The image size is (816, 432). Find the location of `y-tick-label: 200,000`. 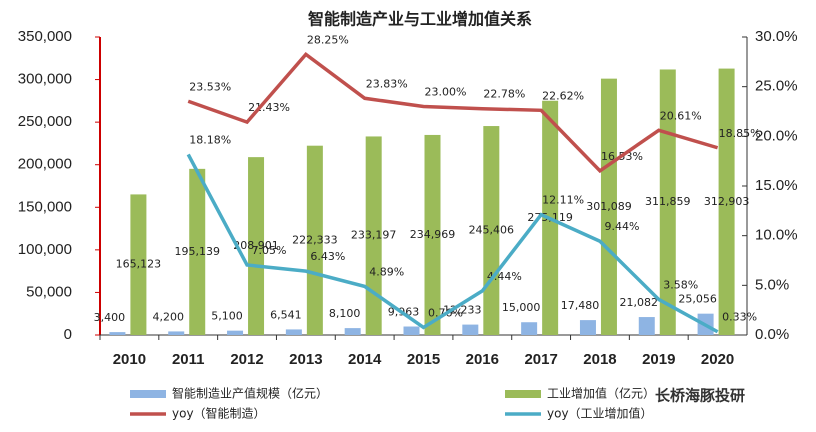

y-tick-label: 200,000 is located at coordinates (45, 164).